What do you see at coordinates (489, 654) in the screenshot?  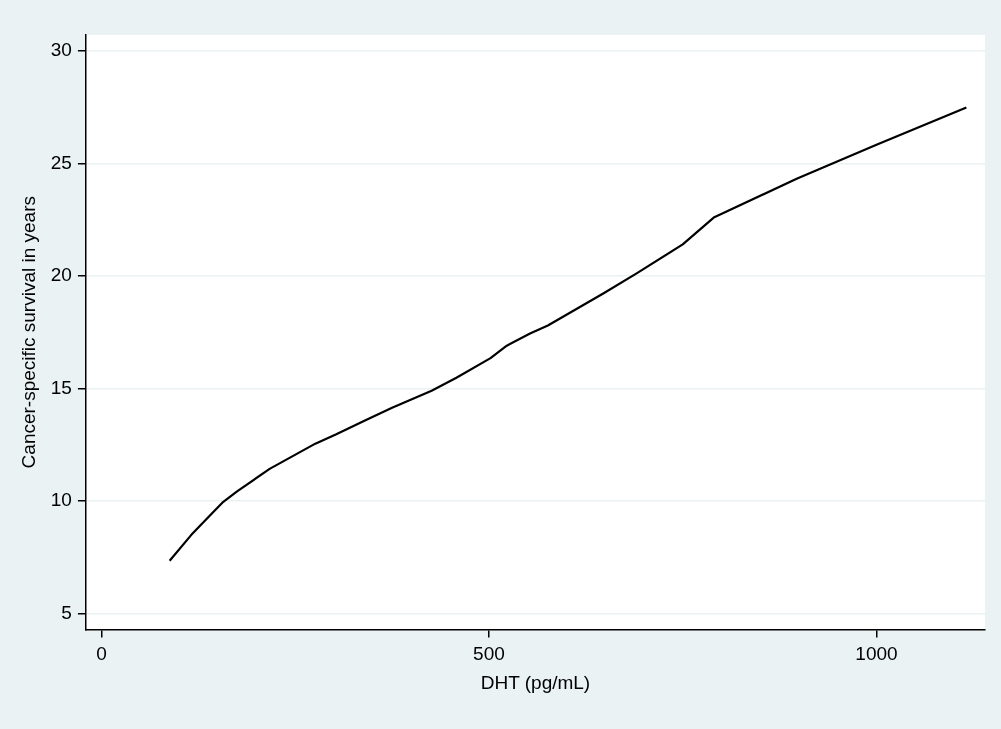 I see `x-tick-label: 500` at bounding box center [489, 654].